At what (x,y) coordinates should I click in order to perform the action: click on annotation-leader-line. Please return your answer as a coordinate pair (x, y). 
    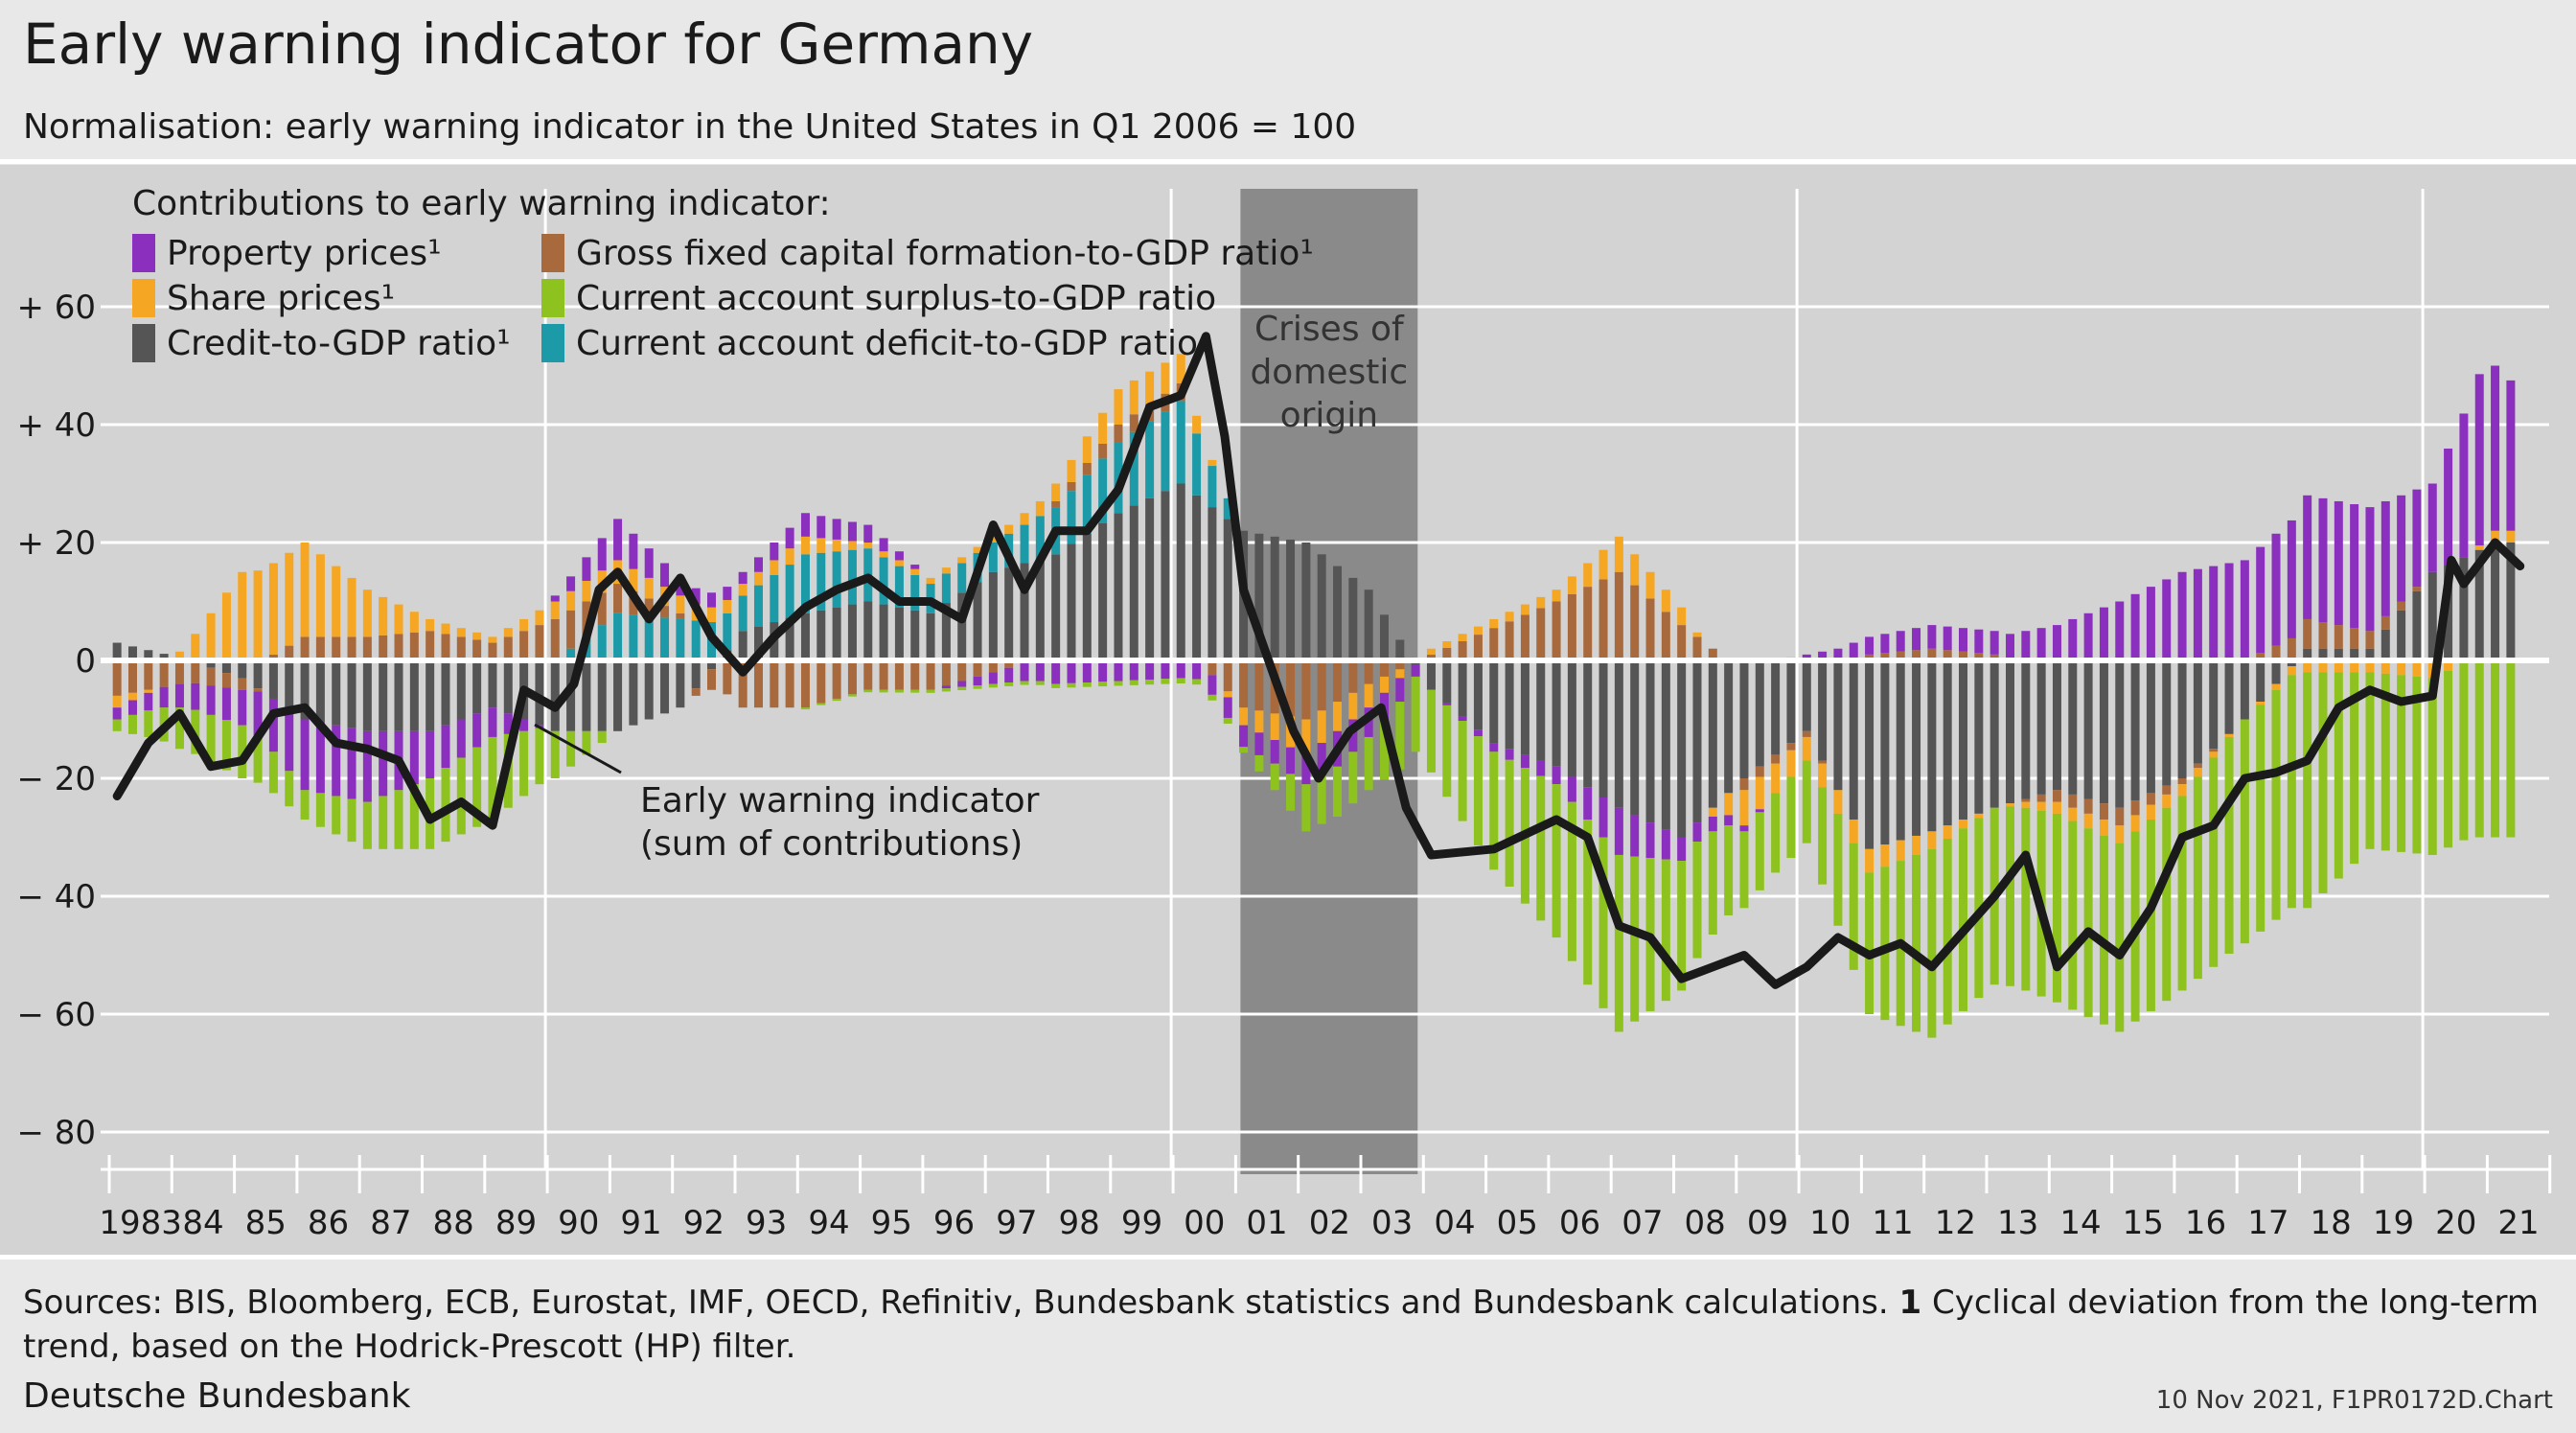
    Looking at the image, I should click on (578, 748).